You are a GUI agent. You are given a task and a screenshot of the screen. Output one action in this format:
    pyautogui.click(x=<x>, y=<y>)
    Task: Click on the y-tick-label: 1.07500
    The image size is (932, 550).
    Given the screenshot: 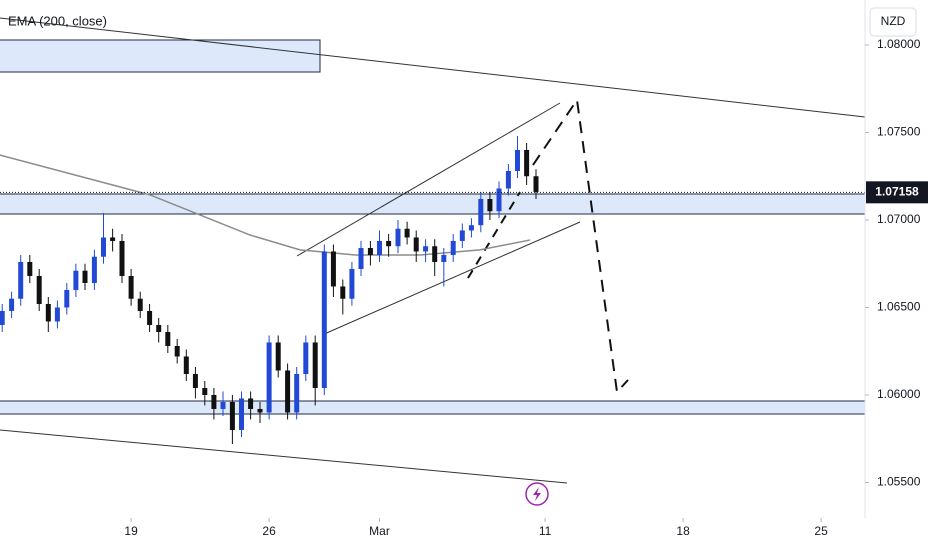 What is the action you would take?
    pyautogui.click(x=899, y=132)
    